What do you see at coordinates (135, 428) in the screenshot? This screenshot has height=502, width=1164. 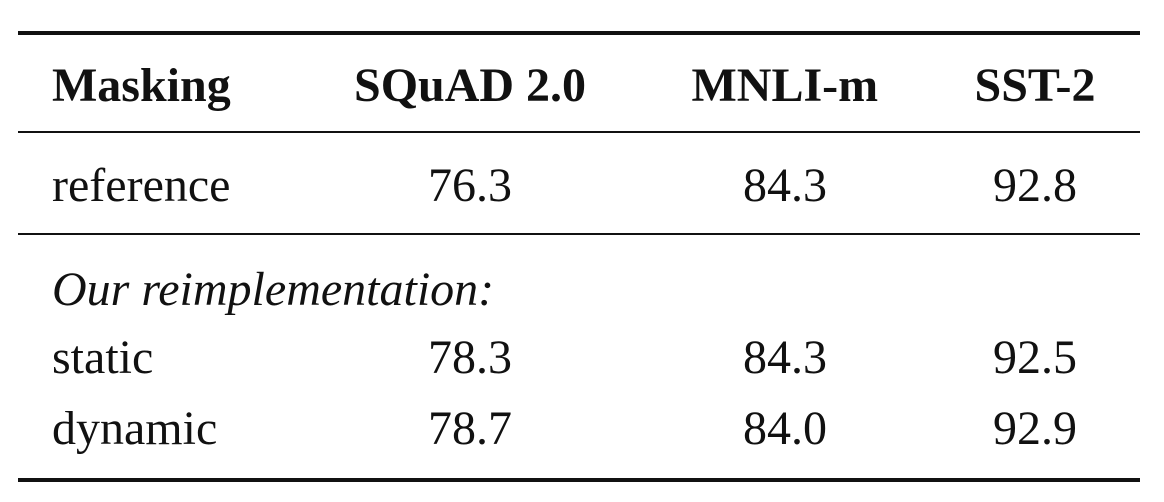 I see `row-label: dynamic` at bounding box center [135, 428].